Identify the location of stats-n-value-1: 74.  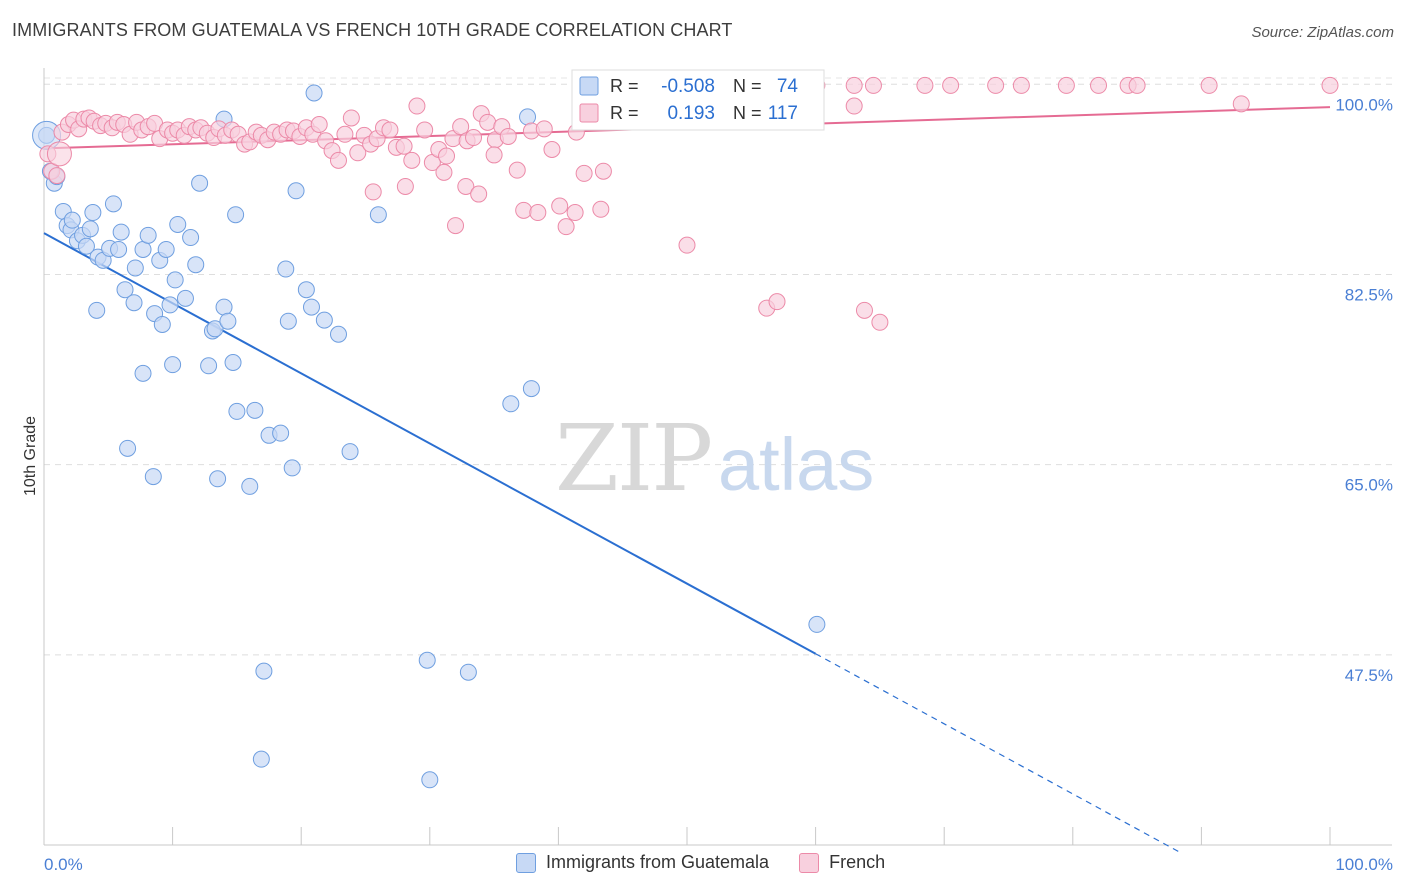
(788, 86).